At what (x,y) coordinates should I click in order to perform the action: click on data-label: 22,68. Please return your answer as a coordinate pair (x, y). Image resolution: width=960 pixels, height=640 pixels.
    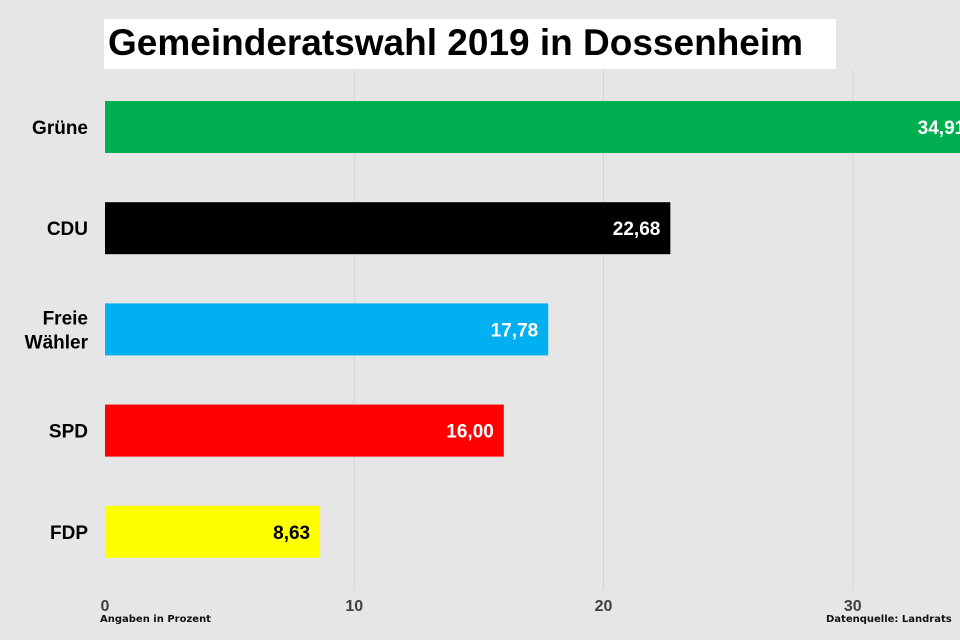
    Looking at the image, I should click on (637, 229).